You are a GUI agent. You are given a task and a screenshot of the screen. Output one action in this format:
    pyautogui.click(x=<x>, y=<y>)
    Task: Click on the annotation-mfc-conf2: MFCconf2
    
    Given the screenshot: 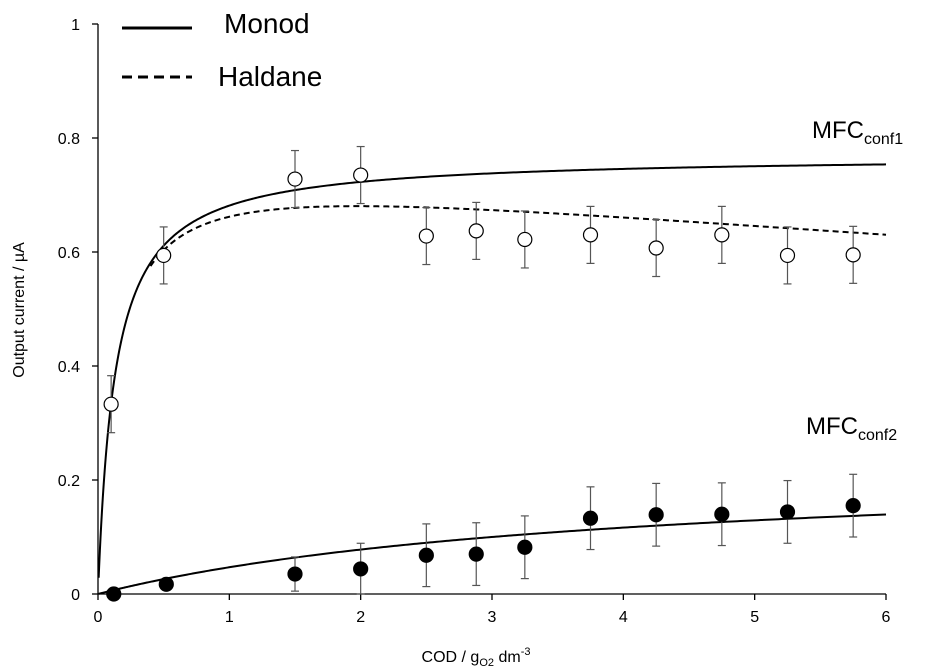 What is the action you would take?
    pyautogui.click(x=851, y=428)
    